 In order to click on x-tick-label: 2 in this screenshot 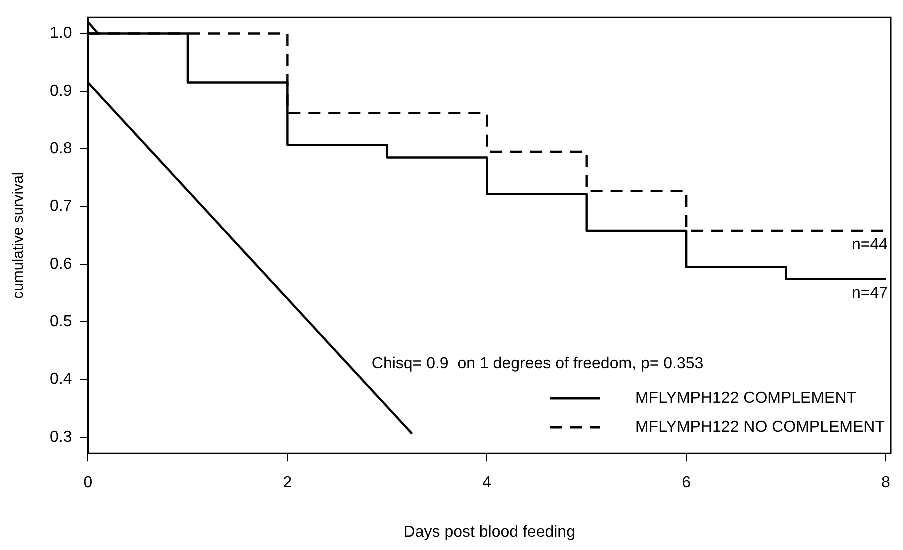, I will do `click(287, 483)`.